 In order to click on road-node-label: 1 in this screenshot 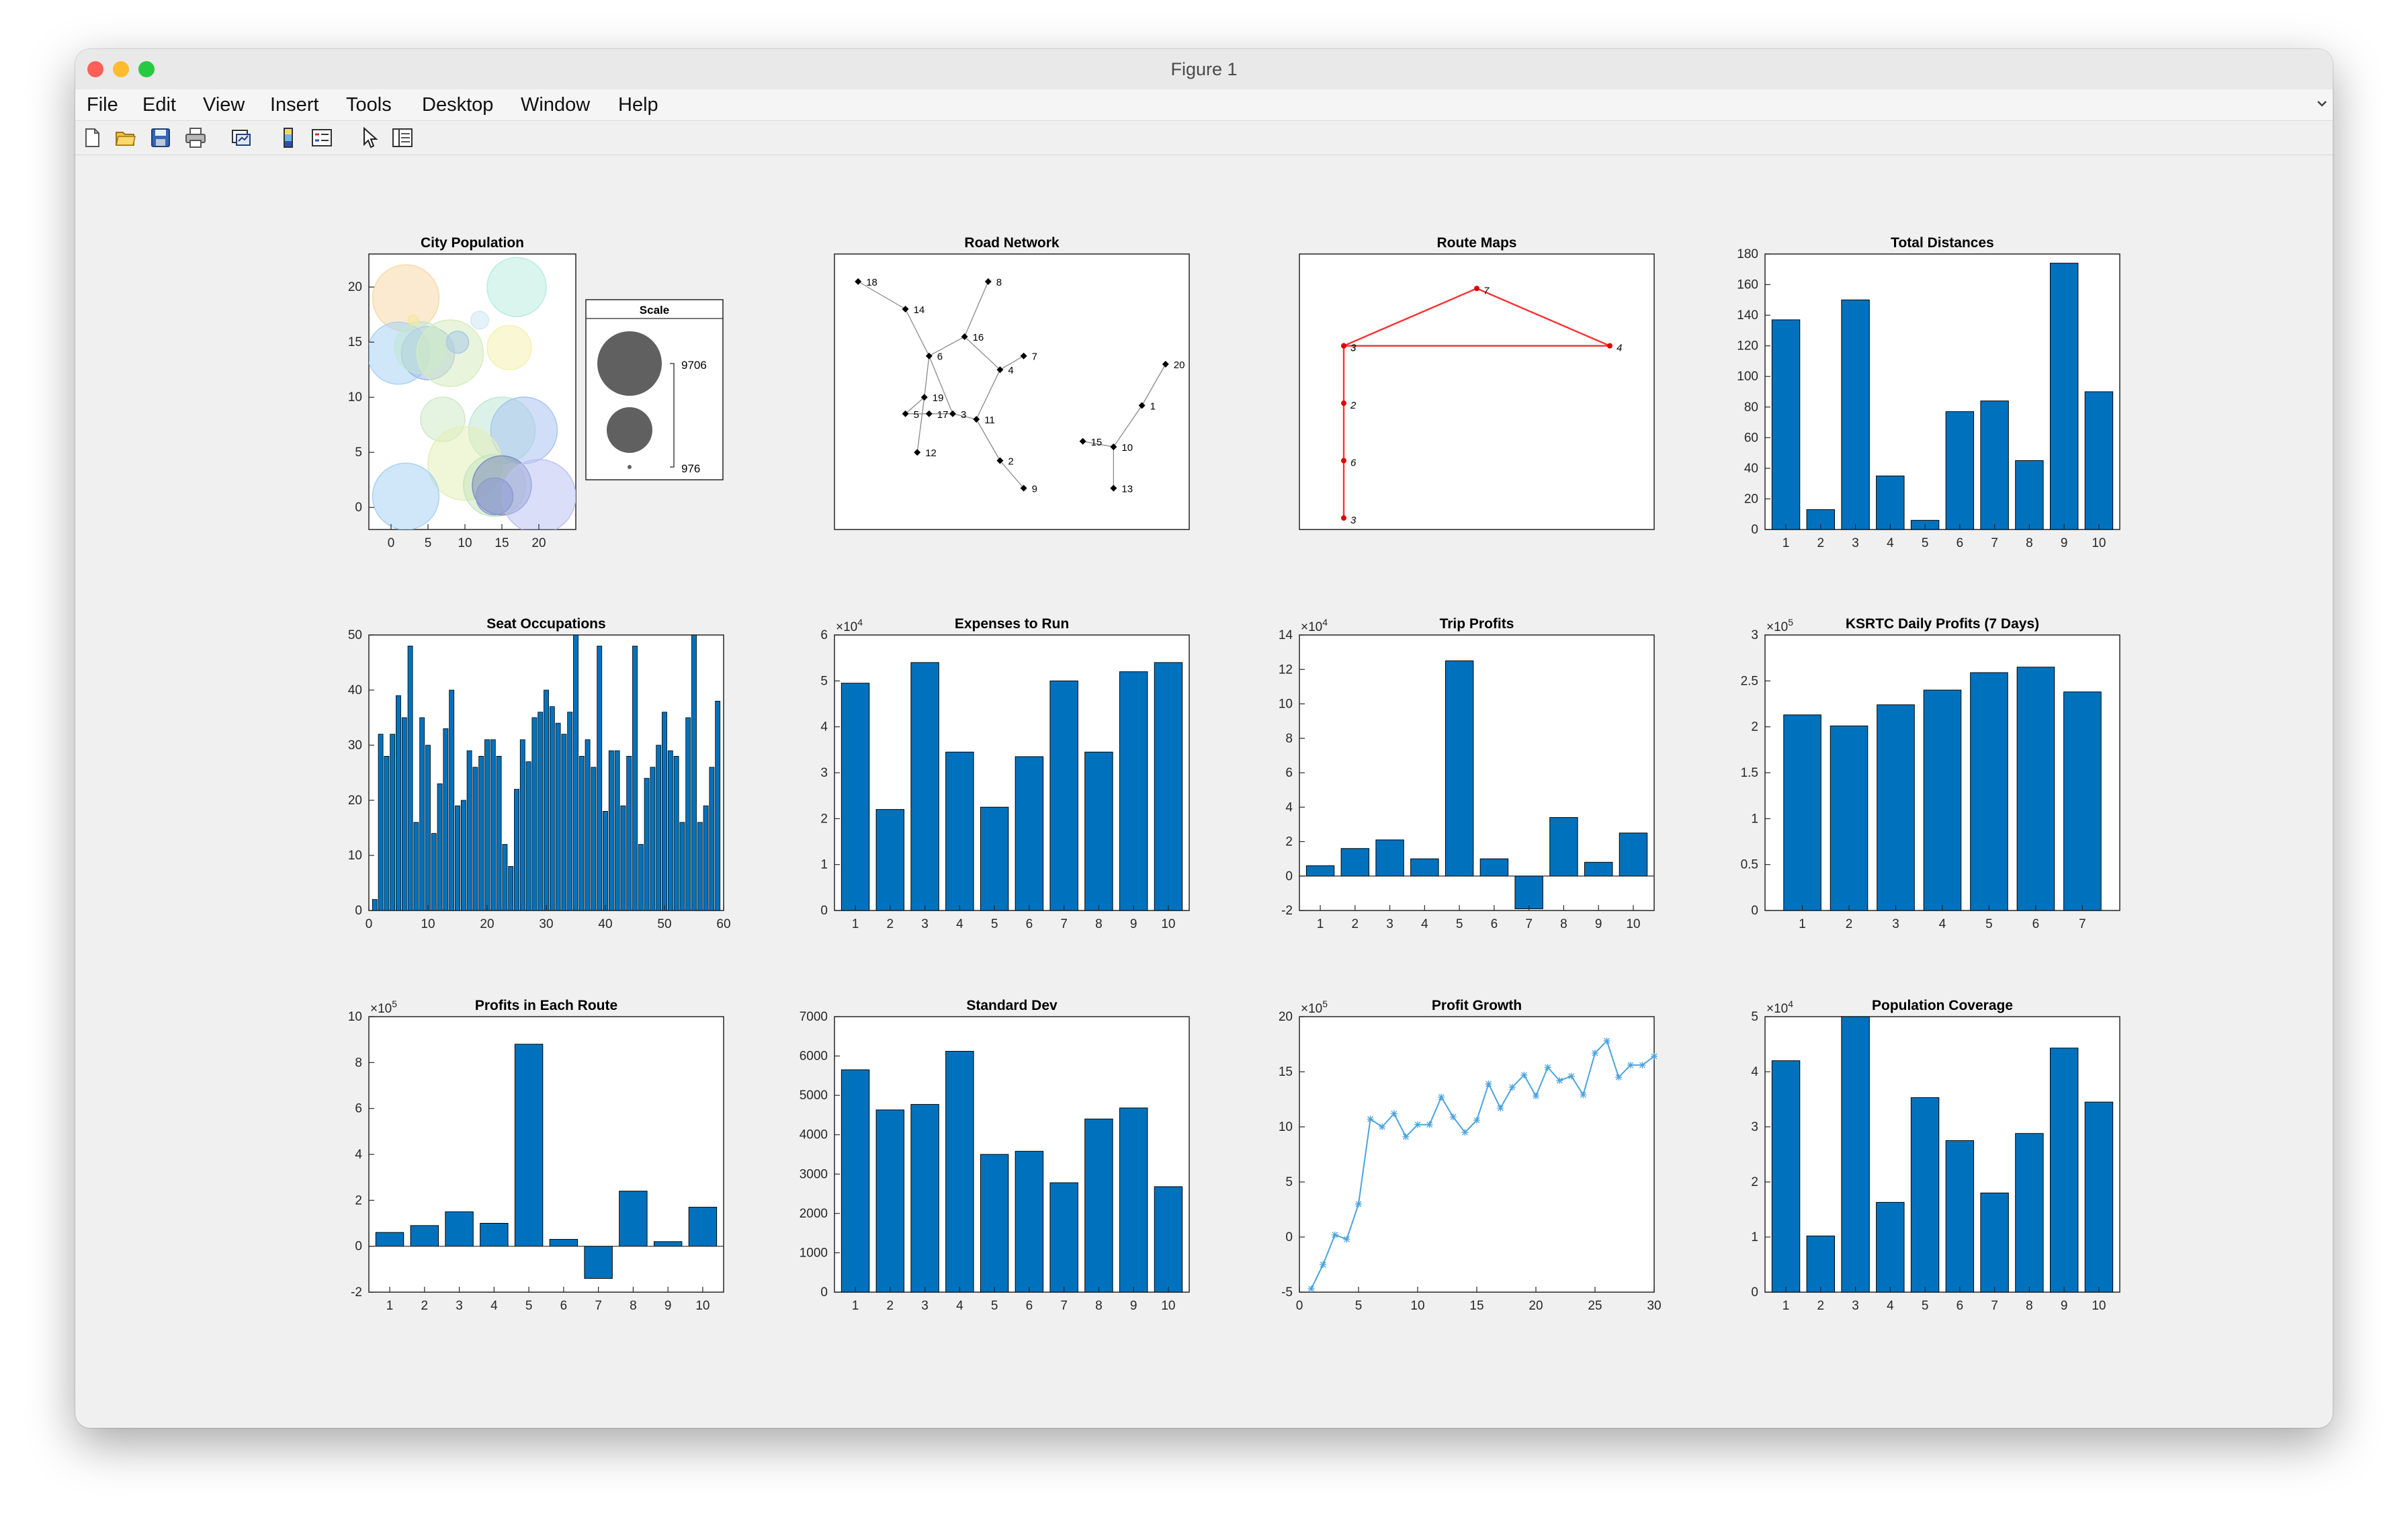, I will do `click(1153, 407)`.